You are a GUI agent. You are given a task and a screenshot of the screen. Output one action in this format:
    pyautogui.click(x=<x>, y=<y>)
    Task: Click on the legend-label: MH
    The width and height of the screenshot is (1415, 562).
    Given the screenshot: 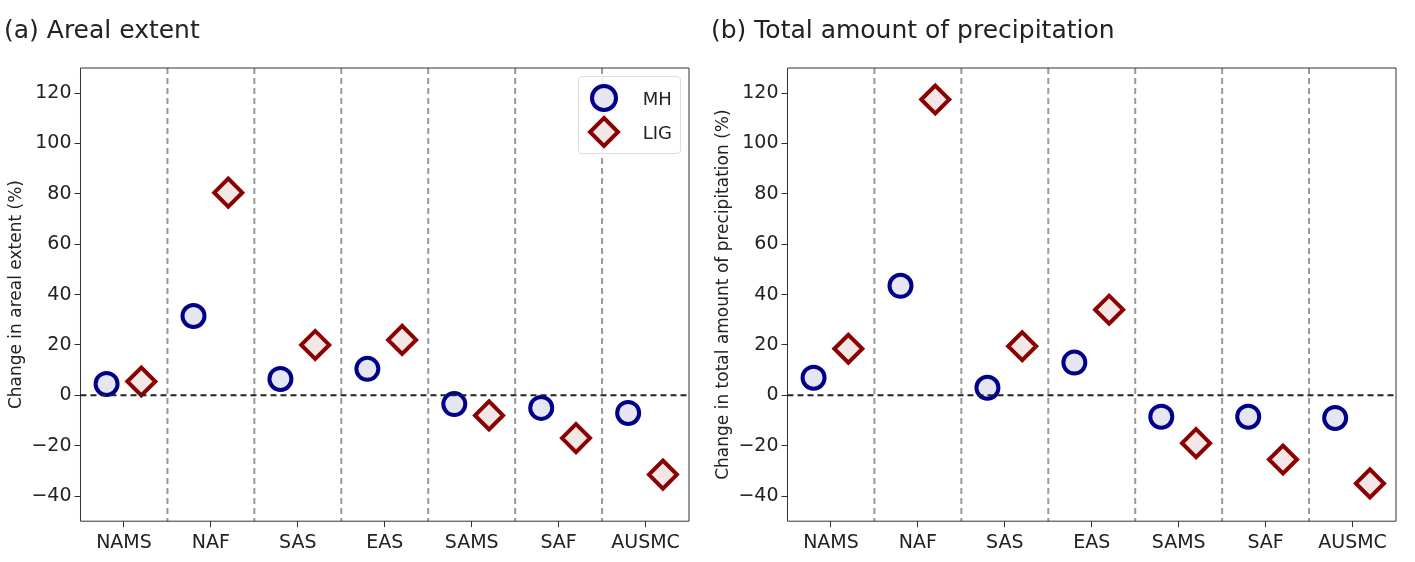 What is the action you would take?
    pyautogui.click(x=657, y=98)
    